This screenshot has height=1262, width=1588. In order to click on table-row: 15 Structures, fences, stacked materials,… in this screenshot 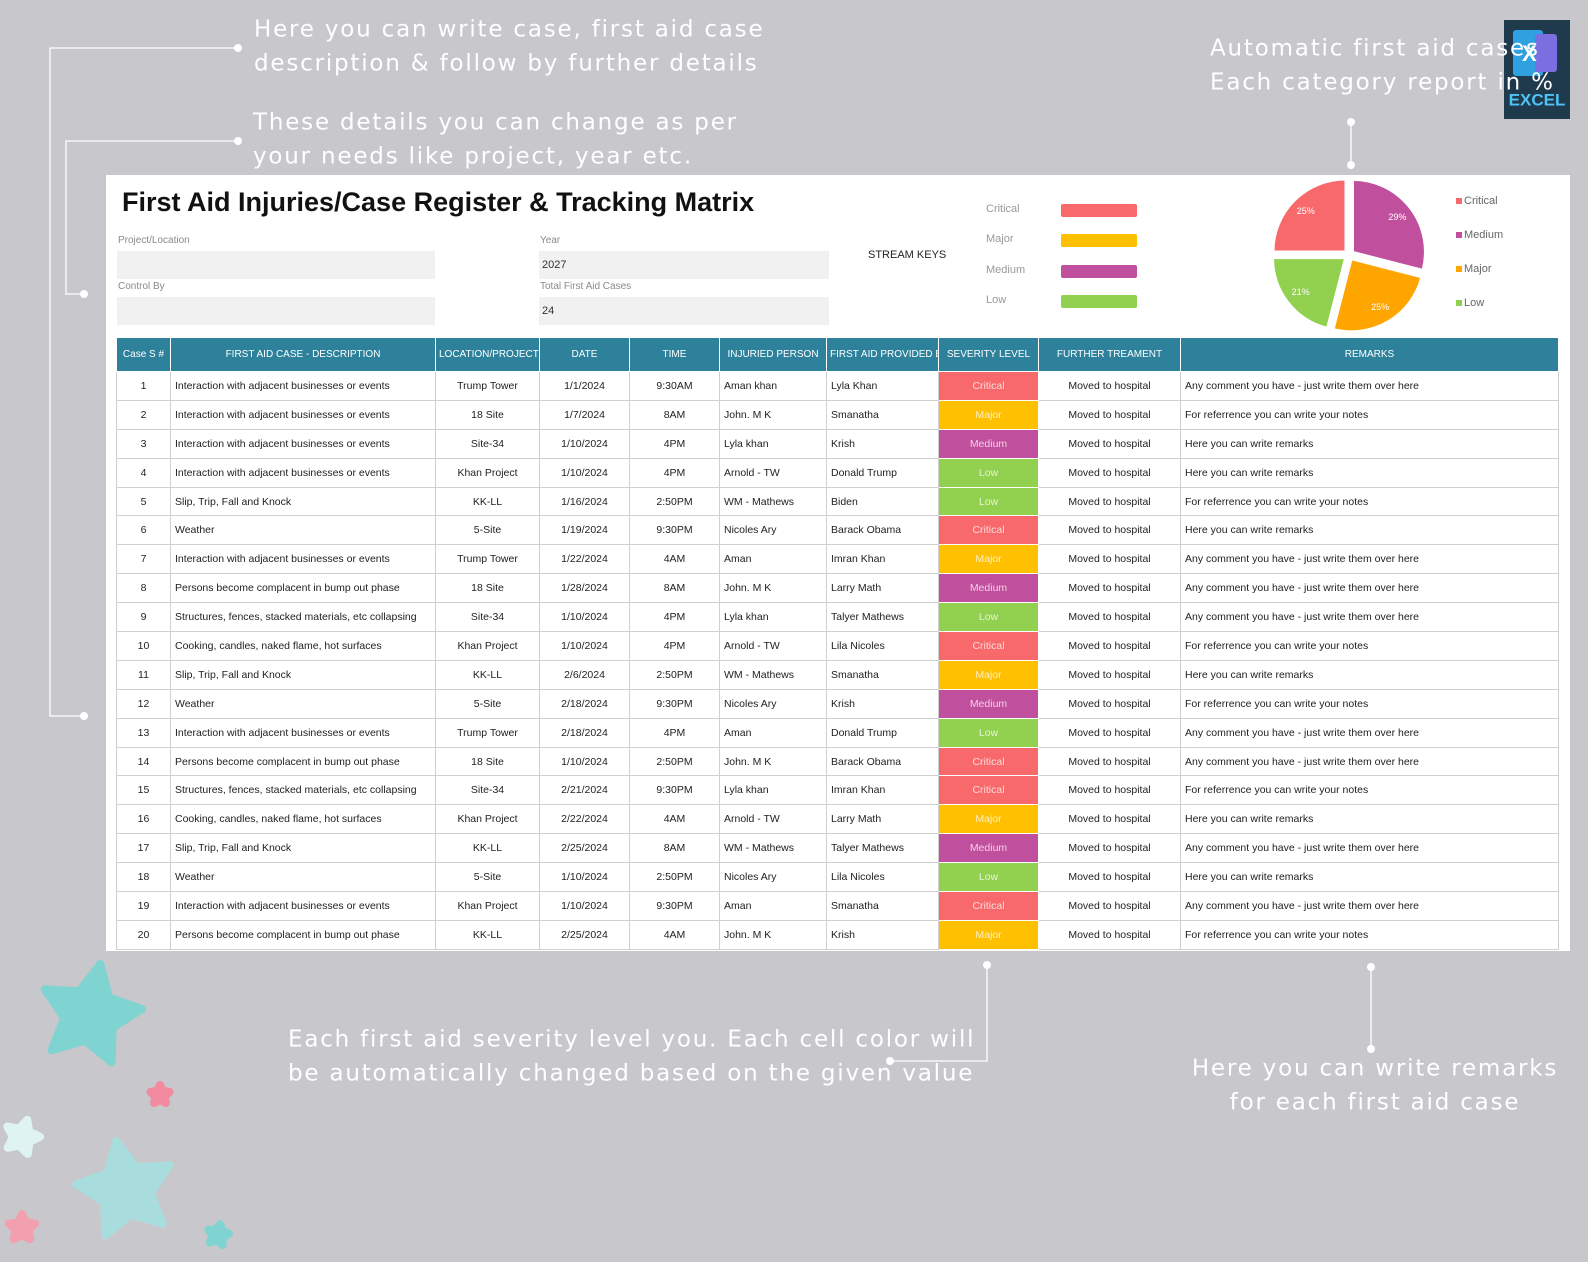, I will do `click(837, 790)`.